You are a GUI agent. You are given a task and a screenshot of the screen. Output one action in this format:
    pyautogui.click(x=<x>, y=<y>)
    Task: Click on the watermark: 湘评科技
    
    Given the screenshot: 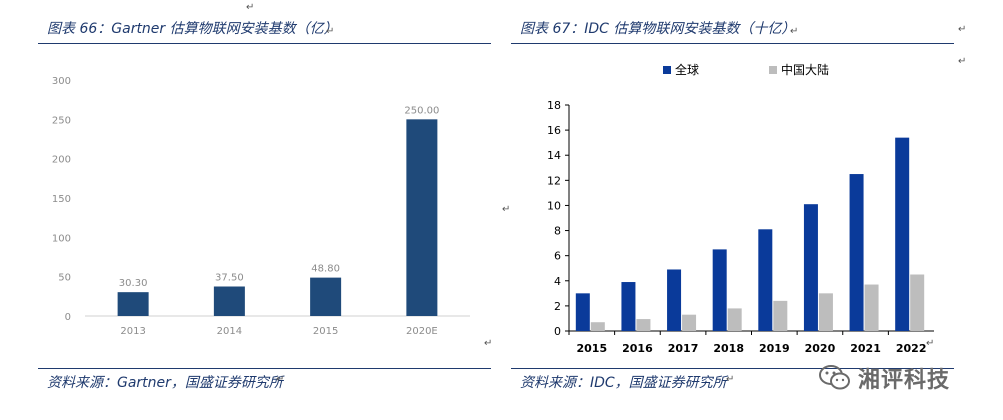 What is the action you would take?
    pyautogui.click(x=907, y=378)
    